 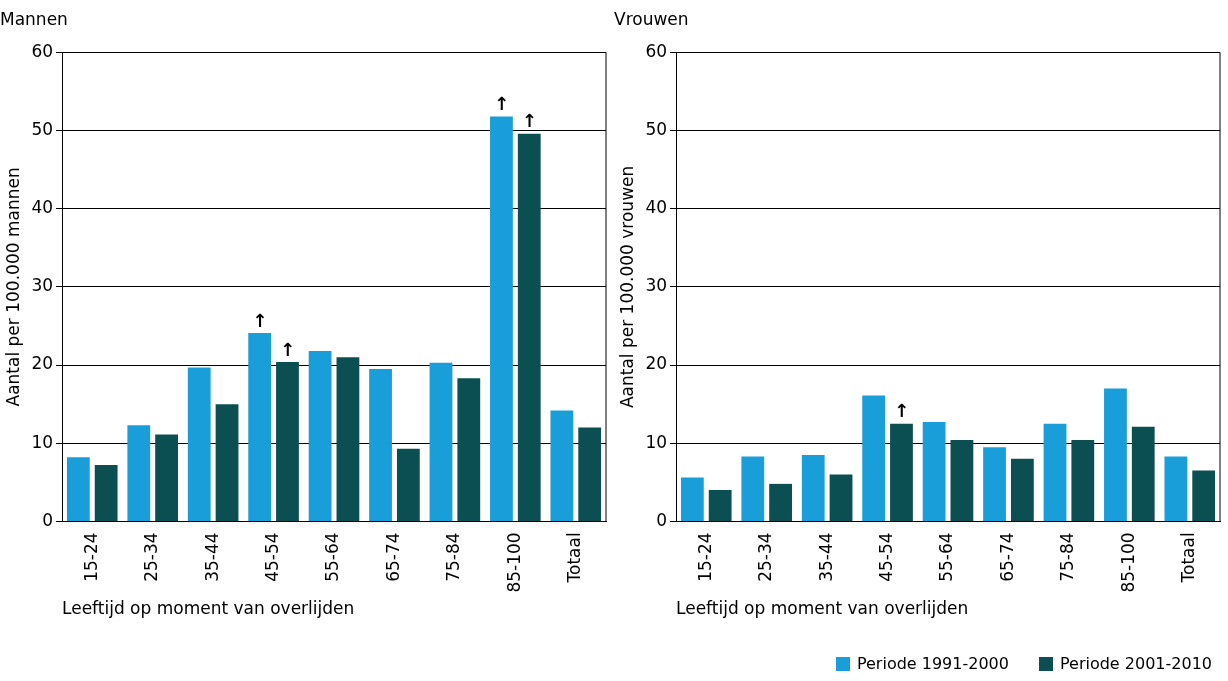 What do you see at coordinates (932, 663) in the screenshot?
I see `legend-label: Periode 1991-2000` at bounding box center [932, 663].